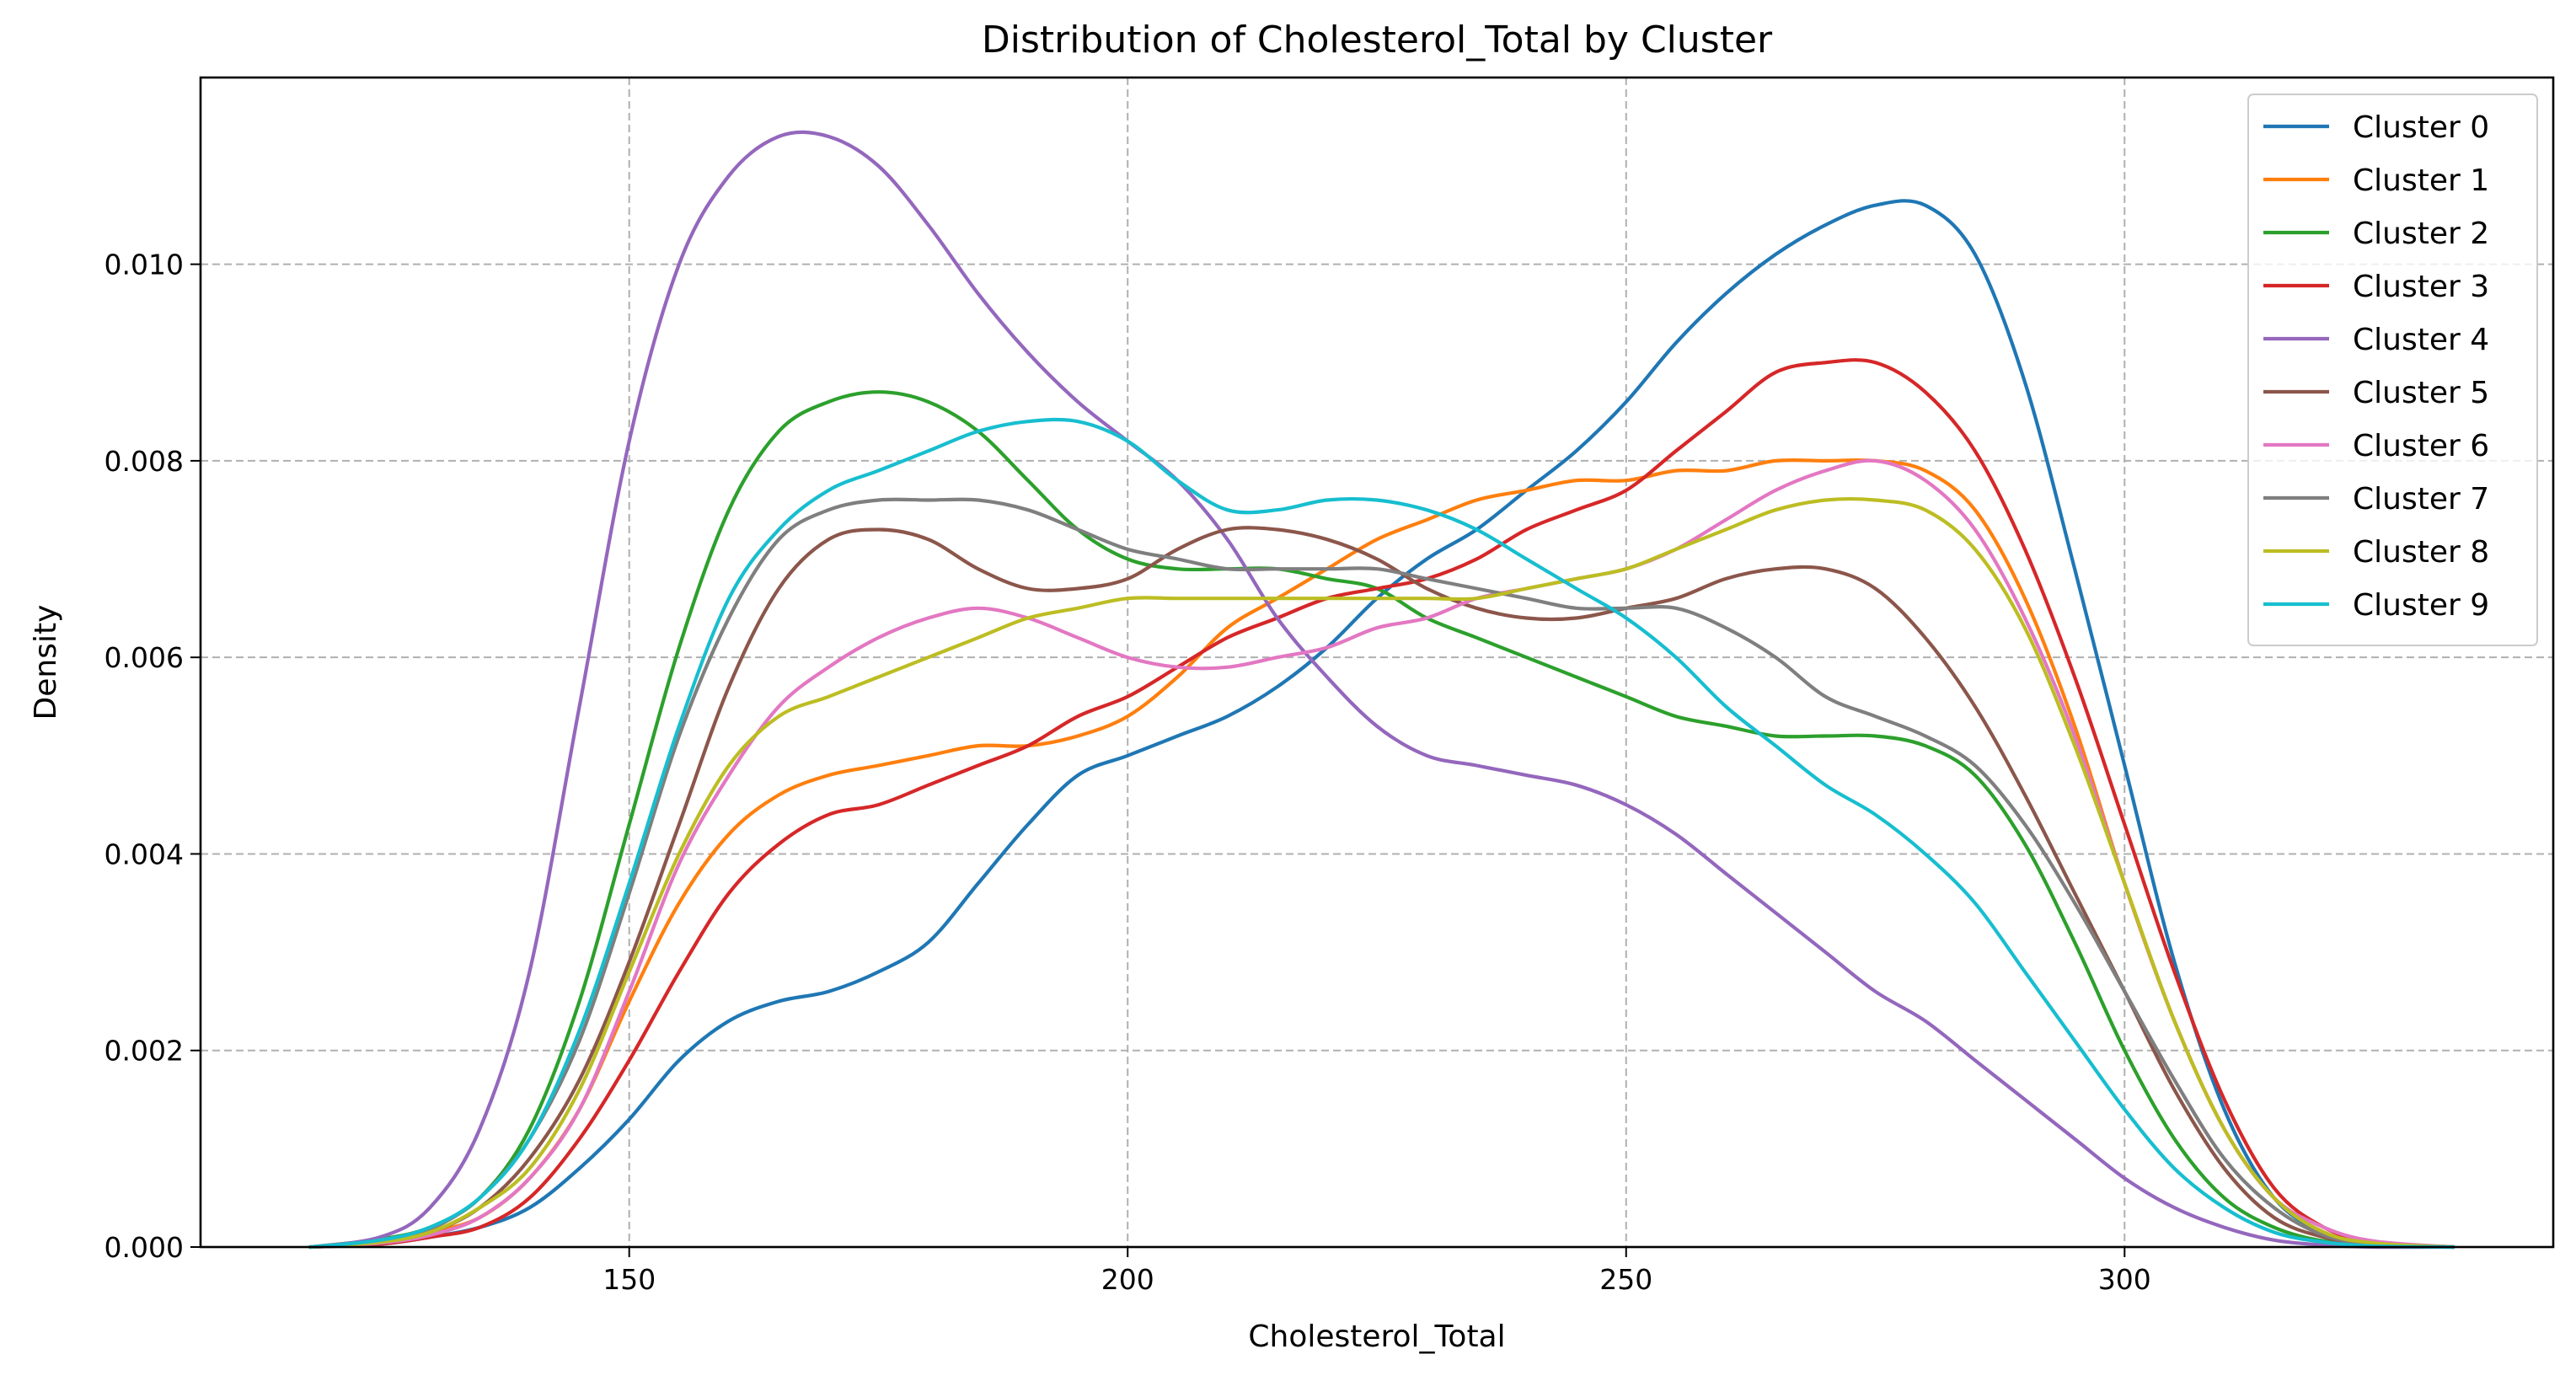 The height and width of the screenshot is (1381, 2576). What do you see at coordinates (1625, 1279) in the screenshot?
I see `x-tick-label: 250` at bounding box center [1625, 1279].